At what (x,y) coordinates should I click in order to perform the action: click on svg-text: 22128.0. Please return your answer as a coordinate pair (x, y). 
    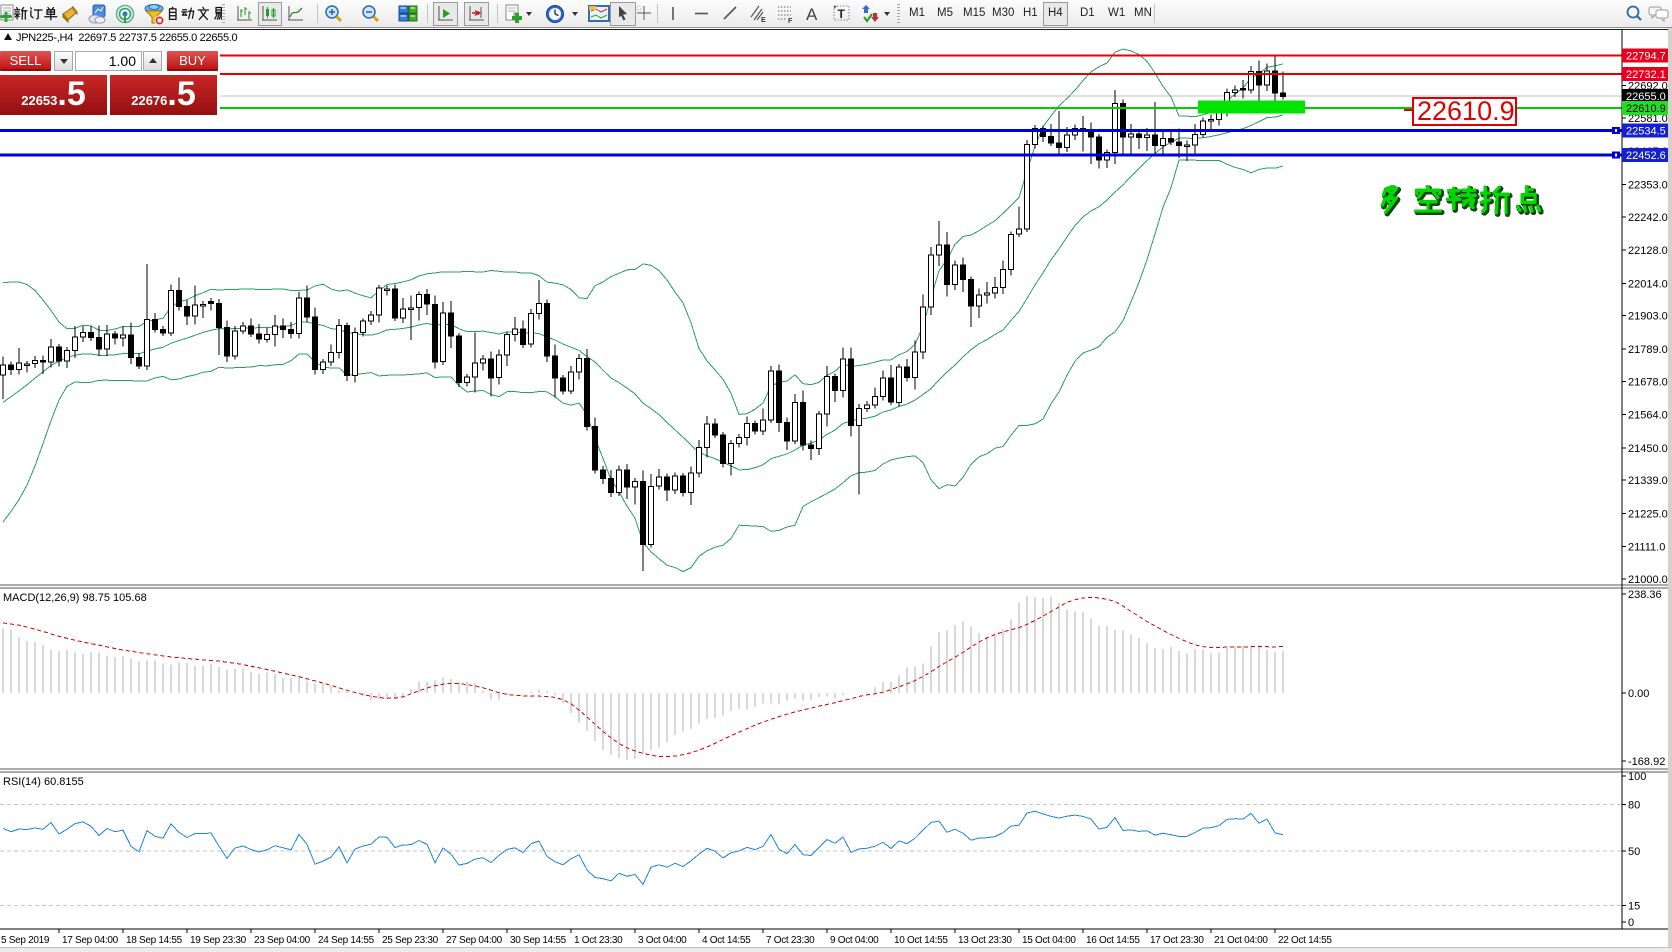
    Looking at the image, I should click on (1648, 251).